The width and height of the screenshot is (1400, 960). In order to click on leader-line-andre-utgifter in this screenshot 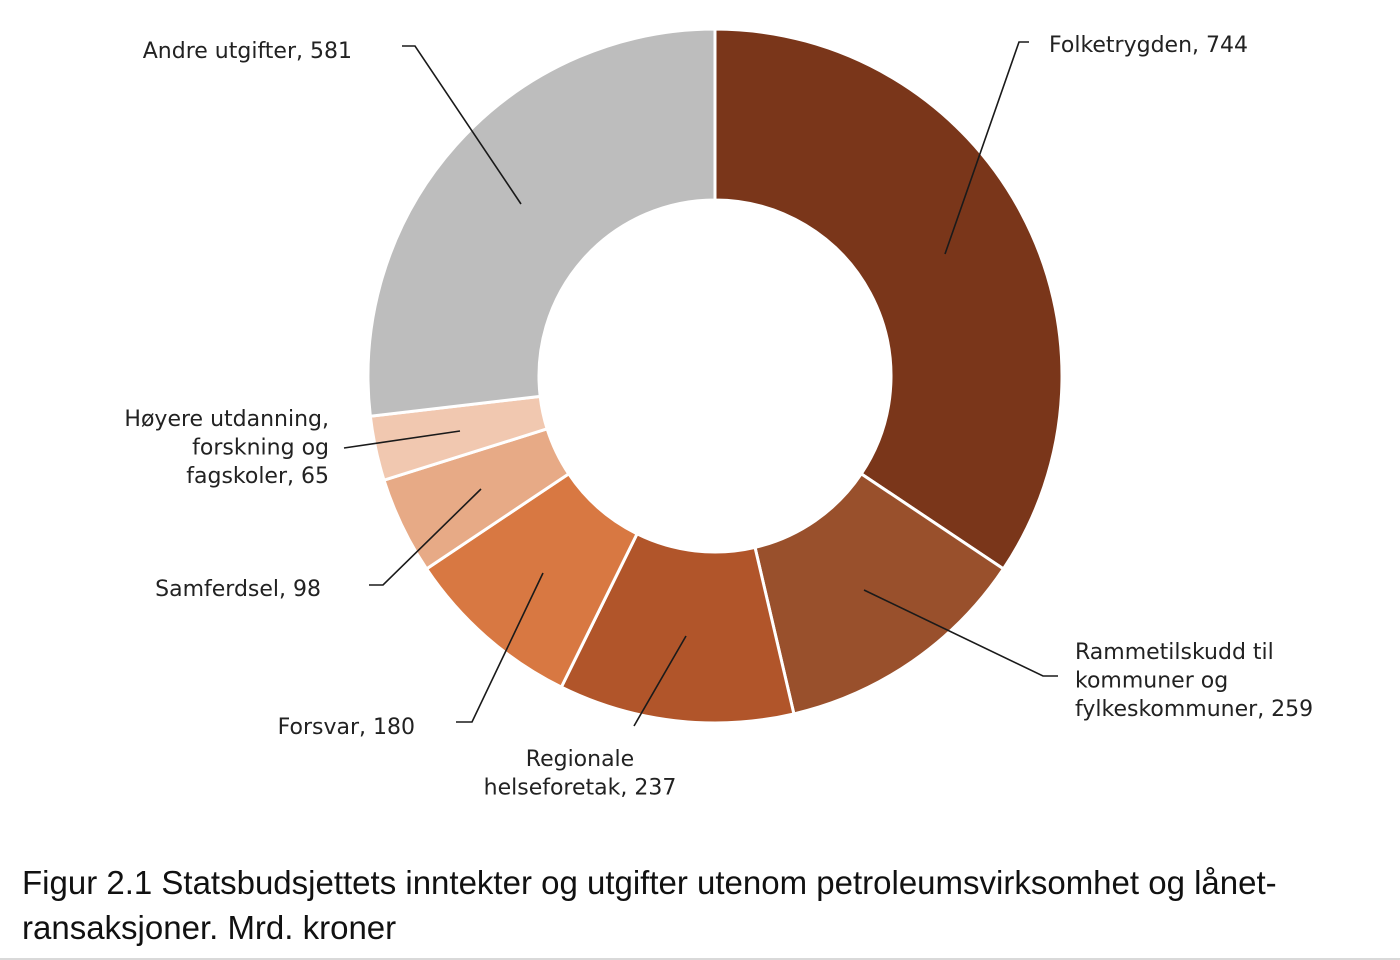, I will do `click(462, 125)`.